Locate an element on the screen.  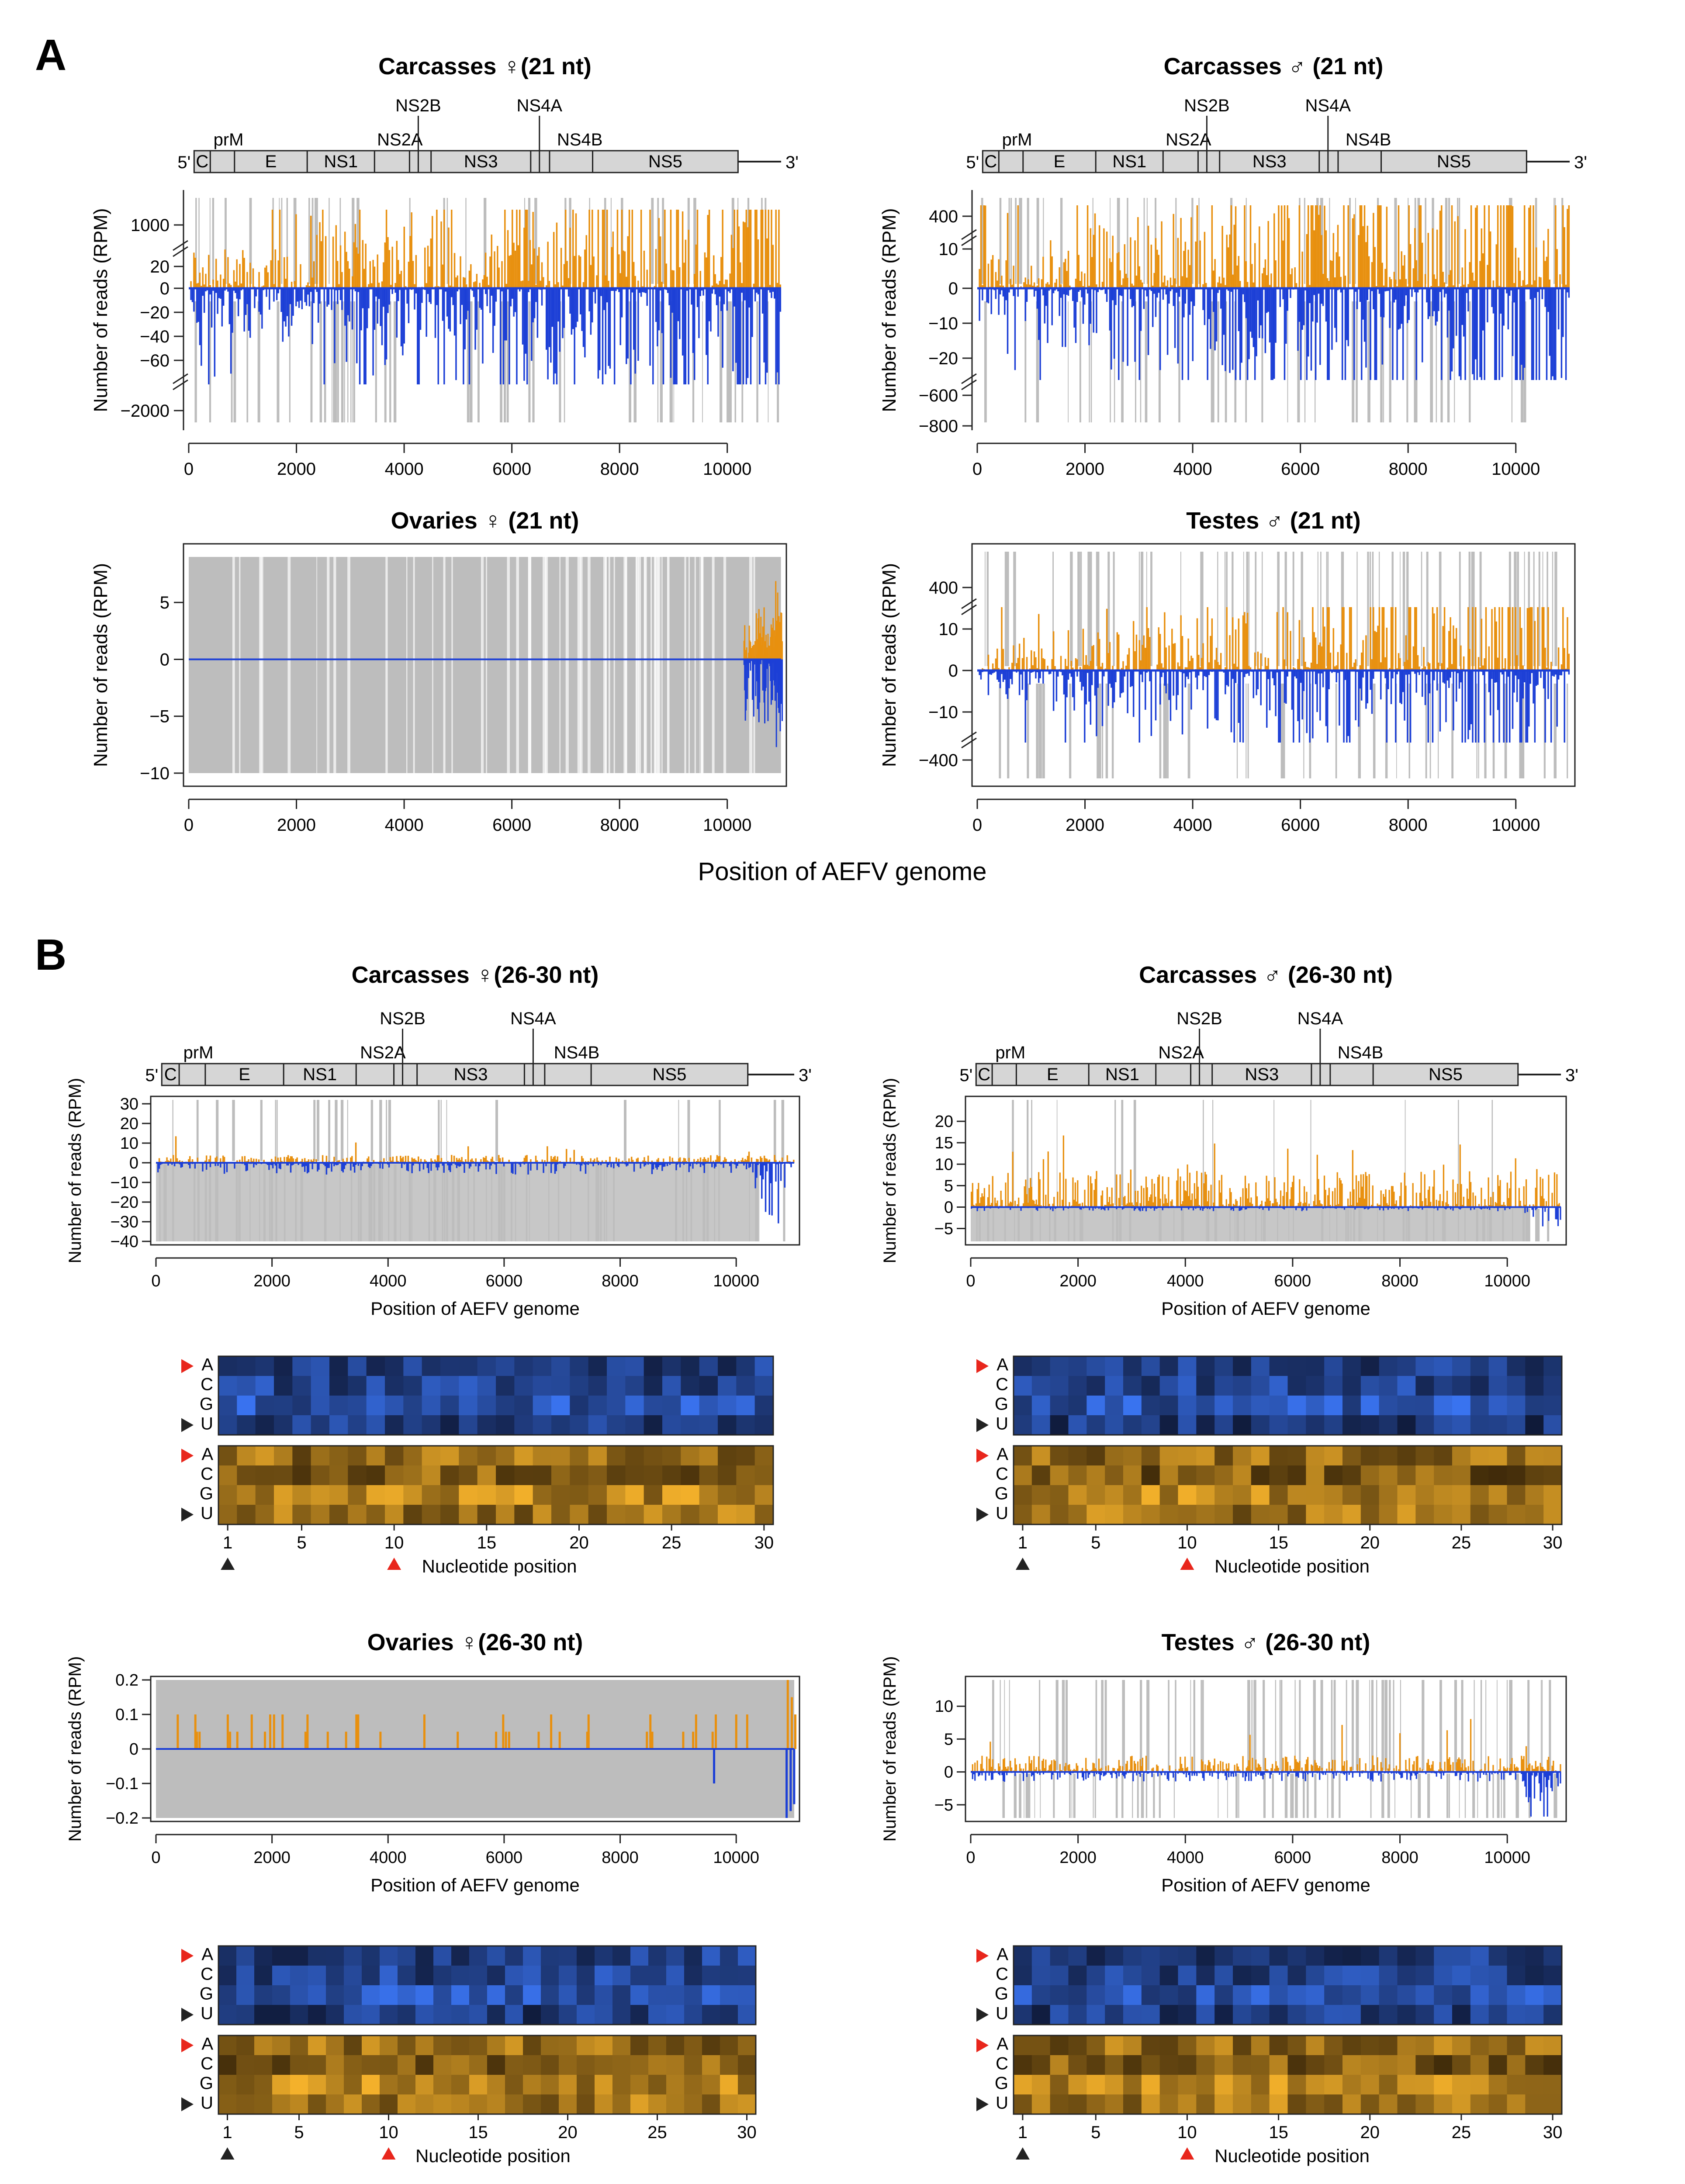
genome-5prime: 5' is located at coordinates (183, 162).